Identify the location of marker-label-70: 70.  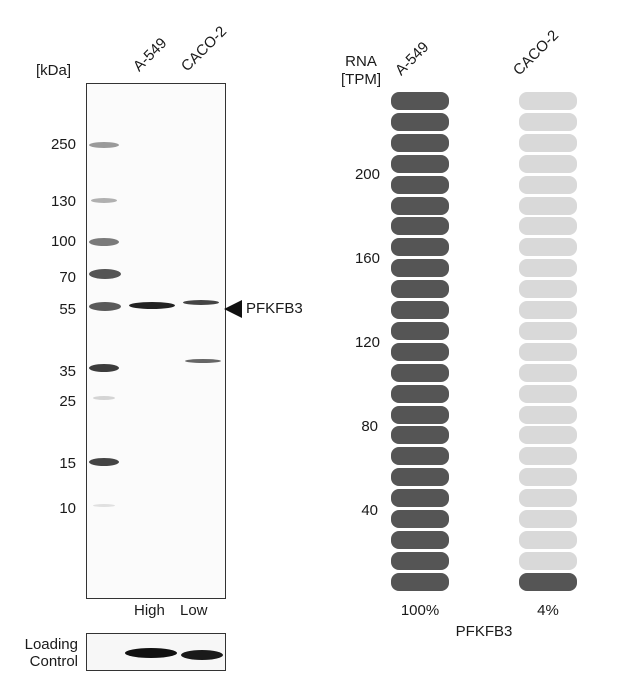
(67, 277).